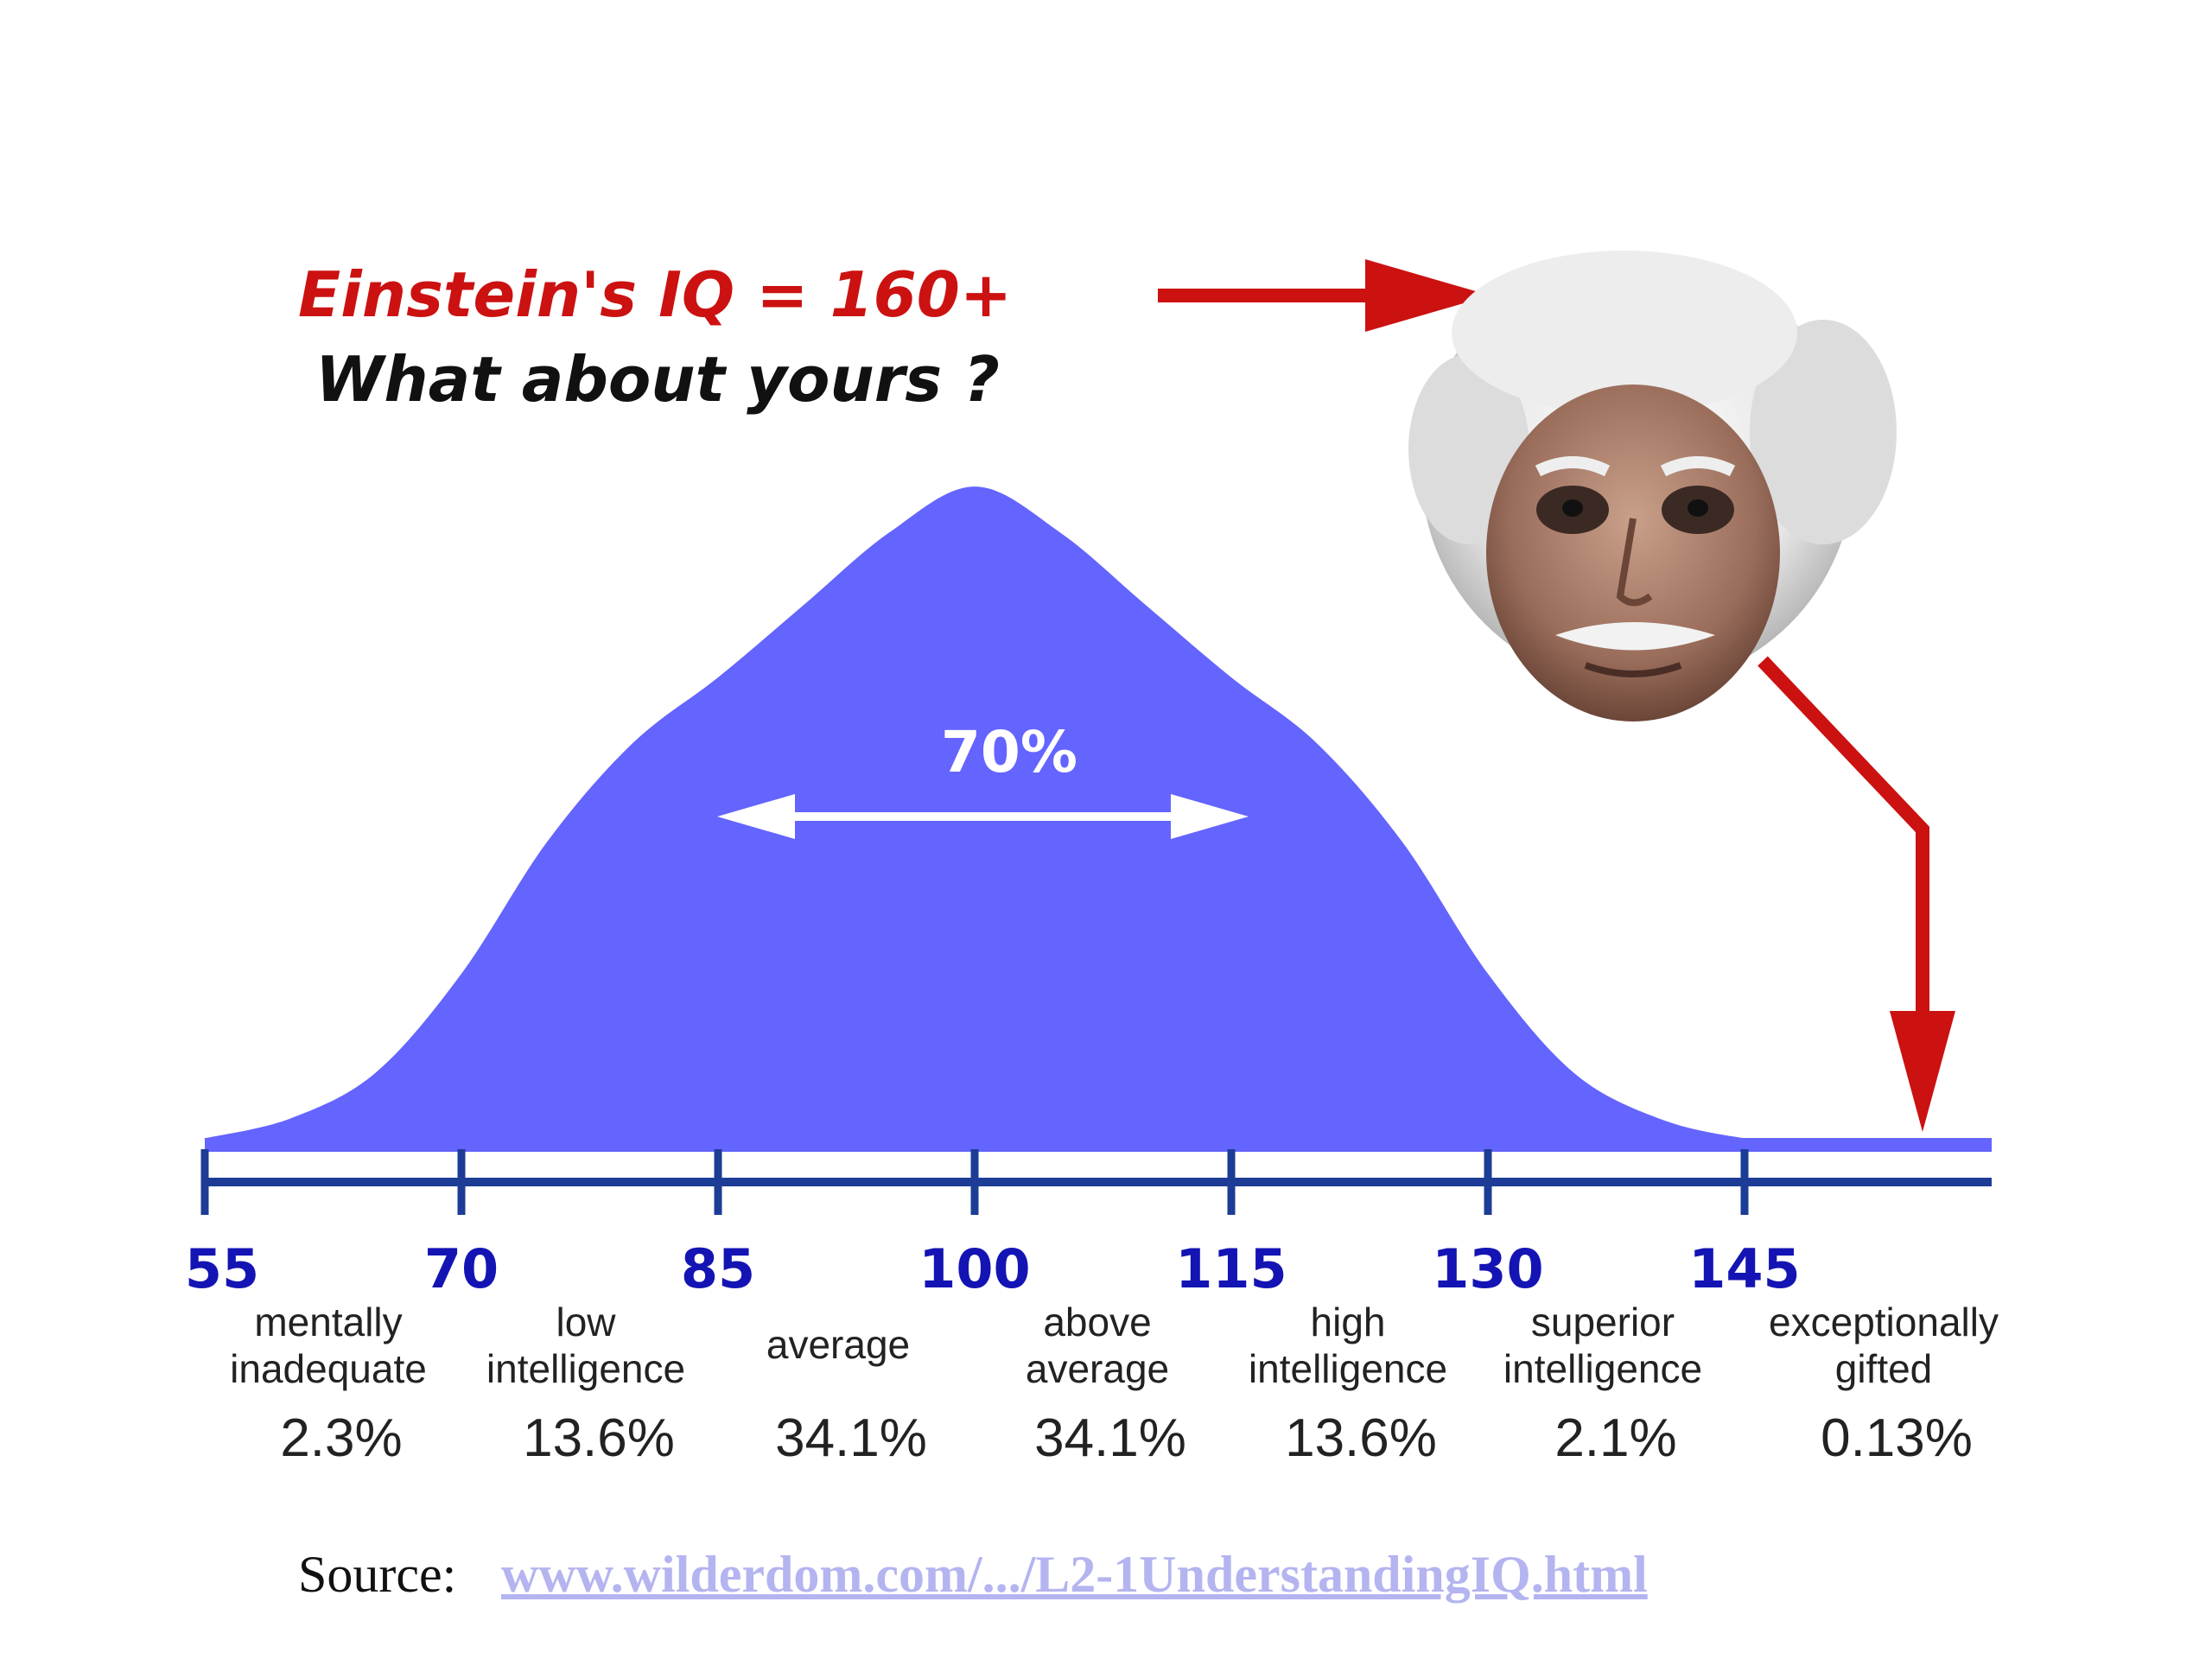 This screenshot has width=2212, height=1659. Describe the element at coordinates (586, 1322) in the screenshot. I see `category-label: low` at that location.